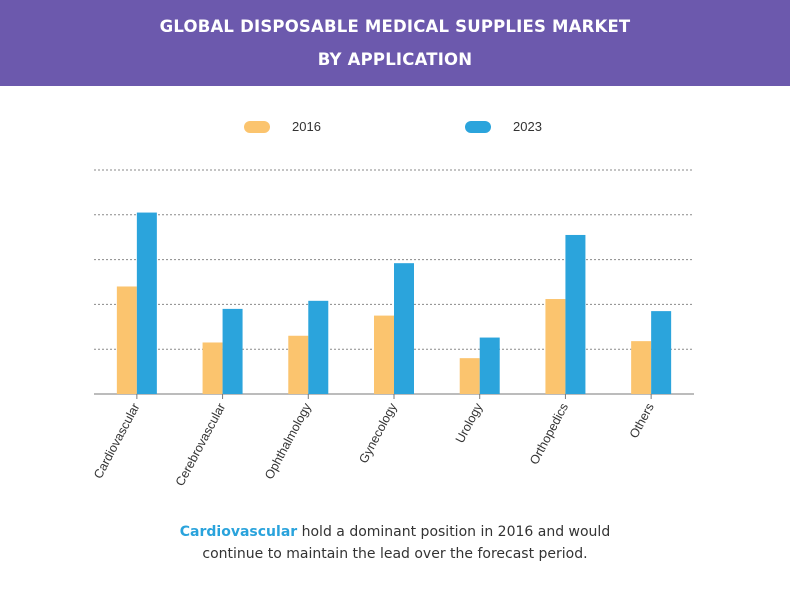  What do you see at coordinates (298, 364) in the screenshot?
I see `bar-2016-ophthalmology` at bounding box center [298, 364].